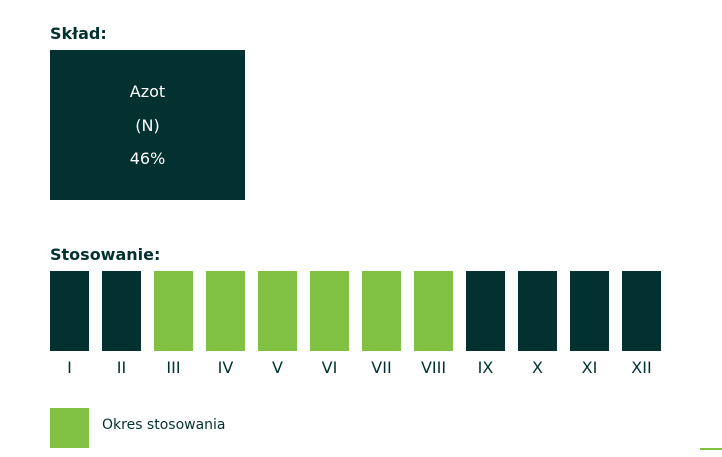 The height and width of the screenshot is (457, 722). What do you see at coordinates (589, 367) in the screenshot?
I see `month-label: XI` at bounding box center [589, 367].